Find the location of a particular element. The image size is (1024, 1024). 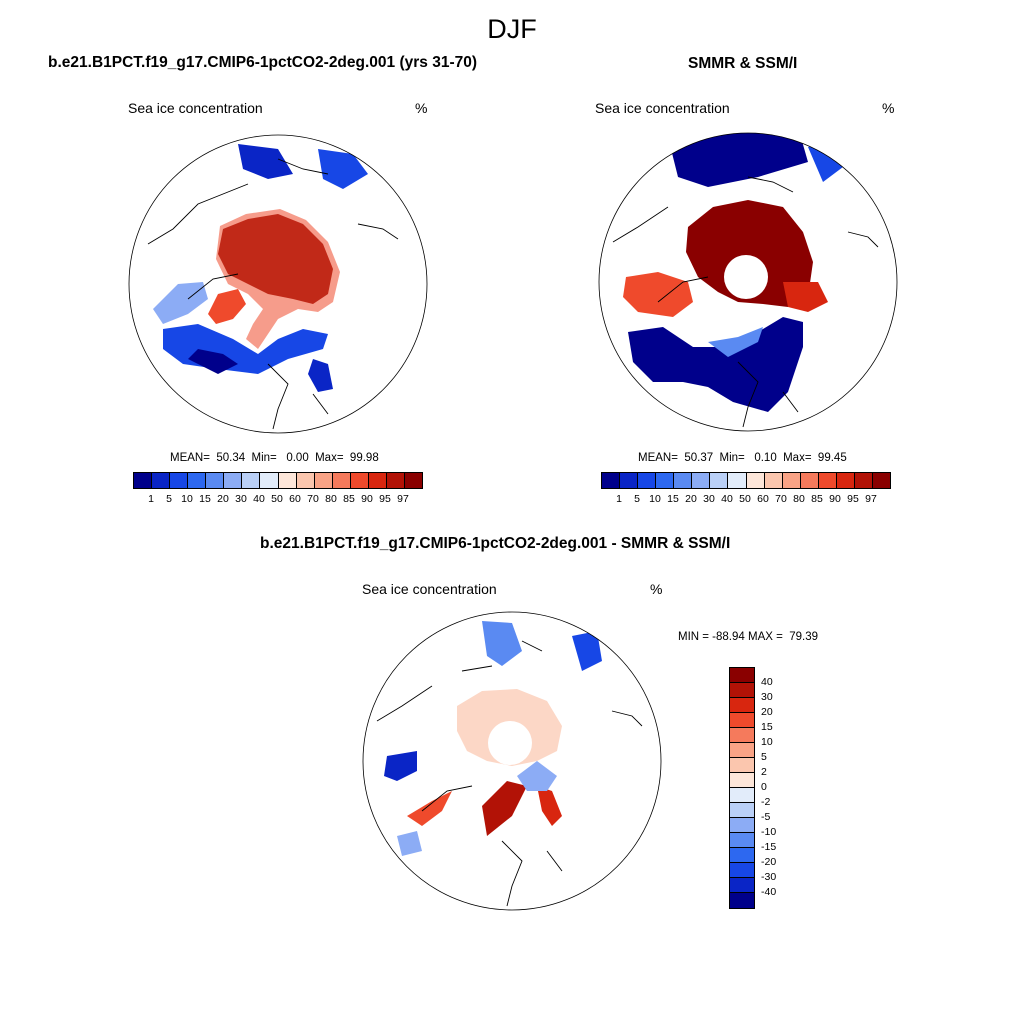

left-ice-dark is located at coordinates (213, 361).